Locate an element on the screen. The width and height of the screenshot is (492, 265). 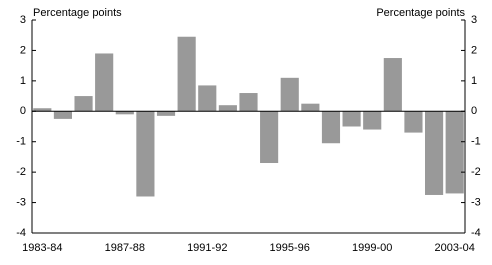
y2-tick-label: 0 is located at coordinates (474, 111).